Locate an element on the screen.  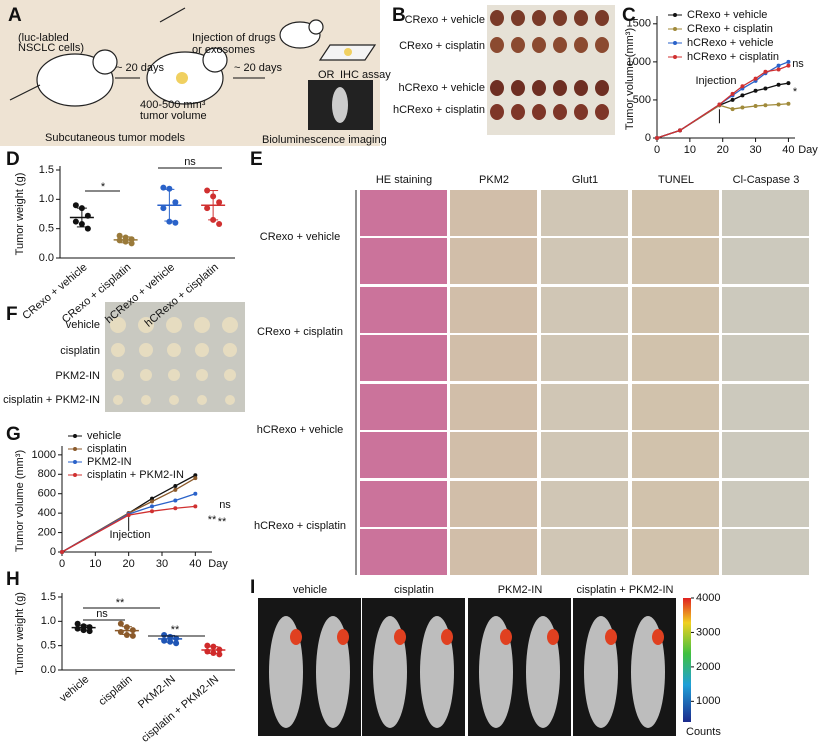
panel-label: A is located at coordinates (15, 15).